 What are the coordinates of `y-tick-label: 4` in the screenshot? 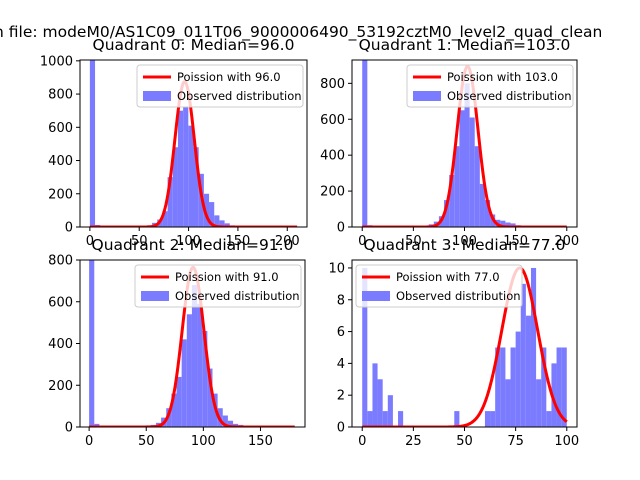 It's located at (341, 364).